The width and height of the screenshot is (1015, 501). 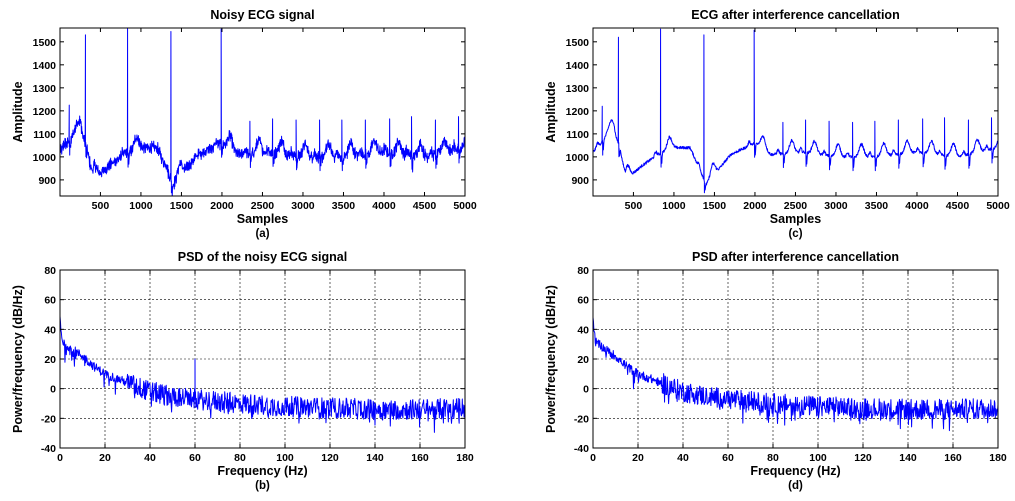 What do you see at coordinates (795, 486) in the screenshot?
I see `panel-caption: (d)` at bounding box center [795, 486].